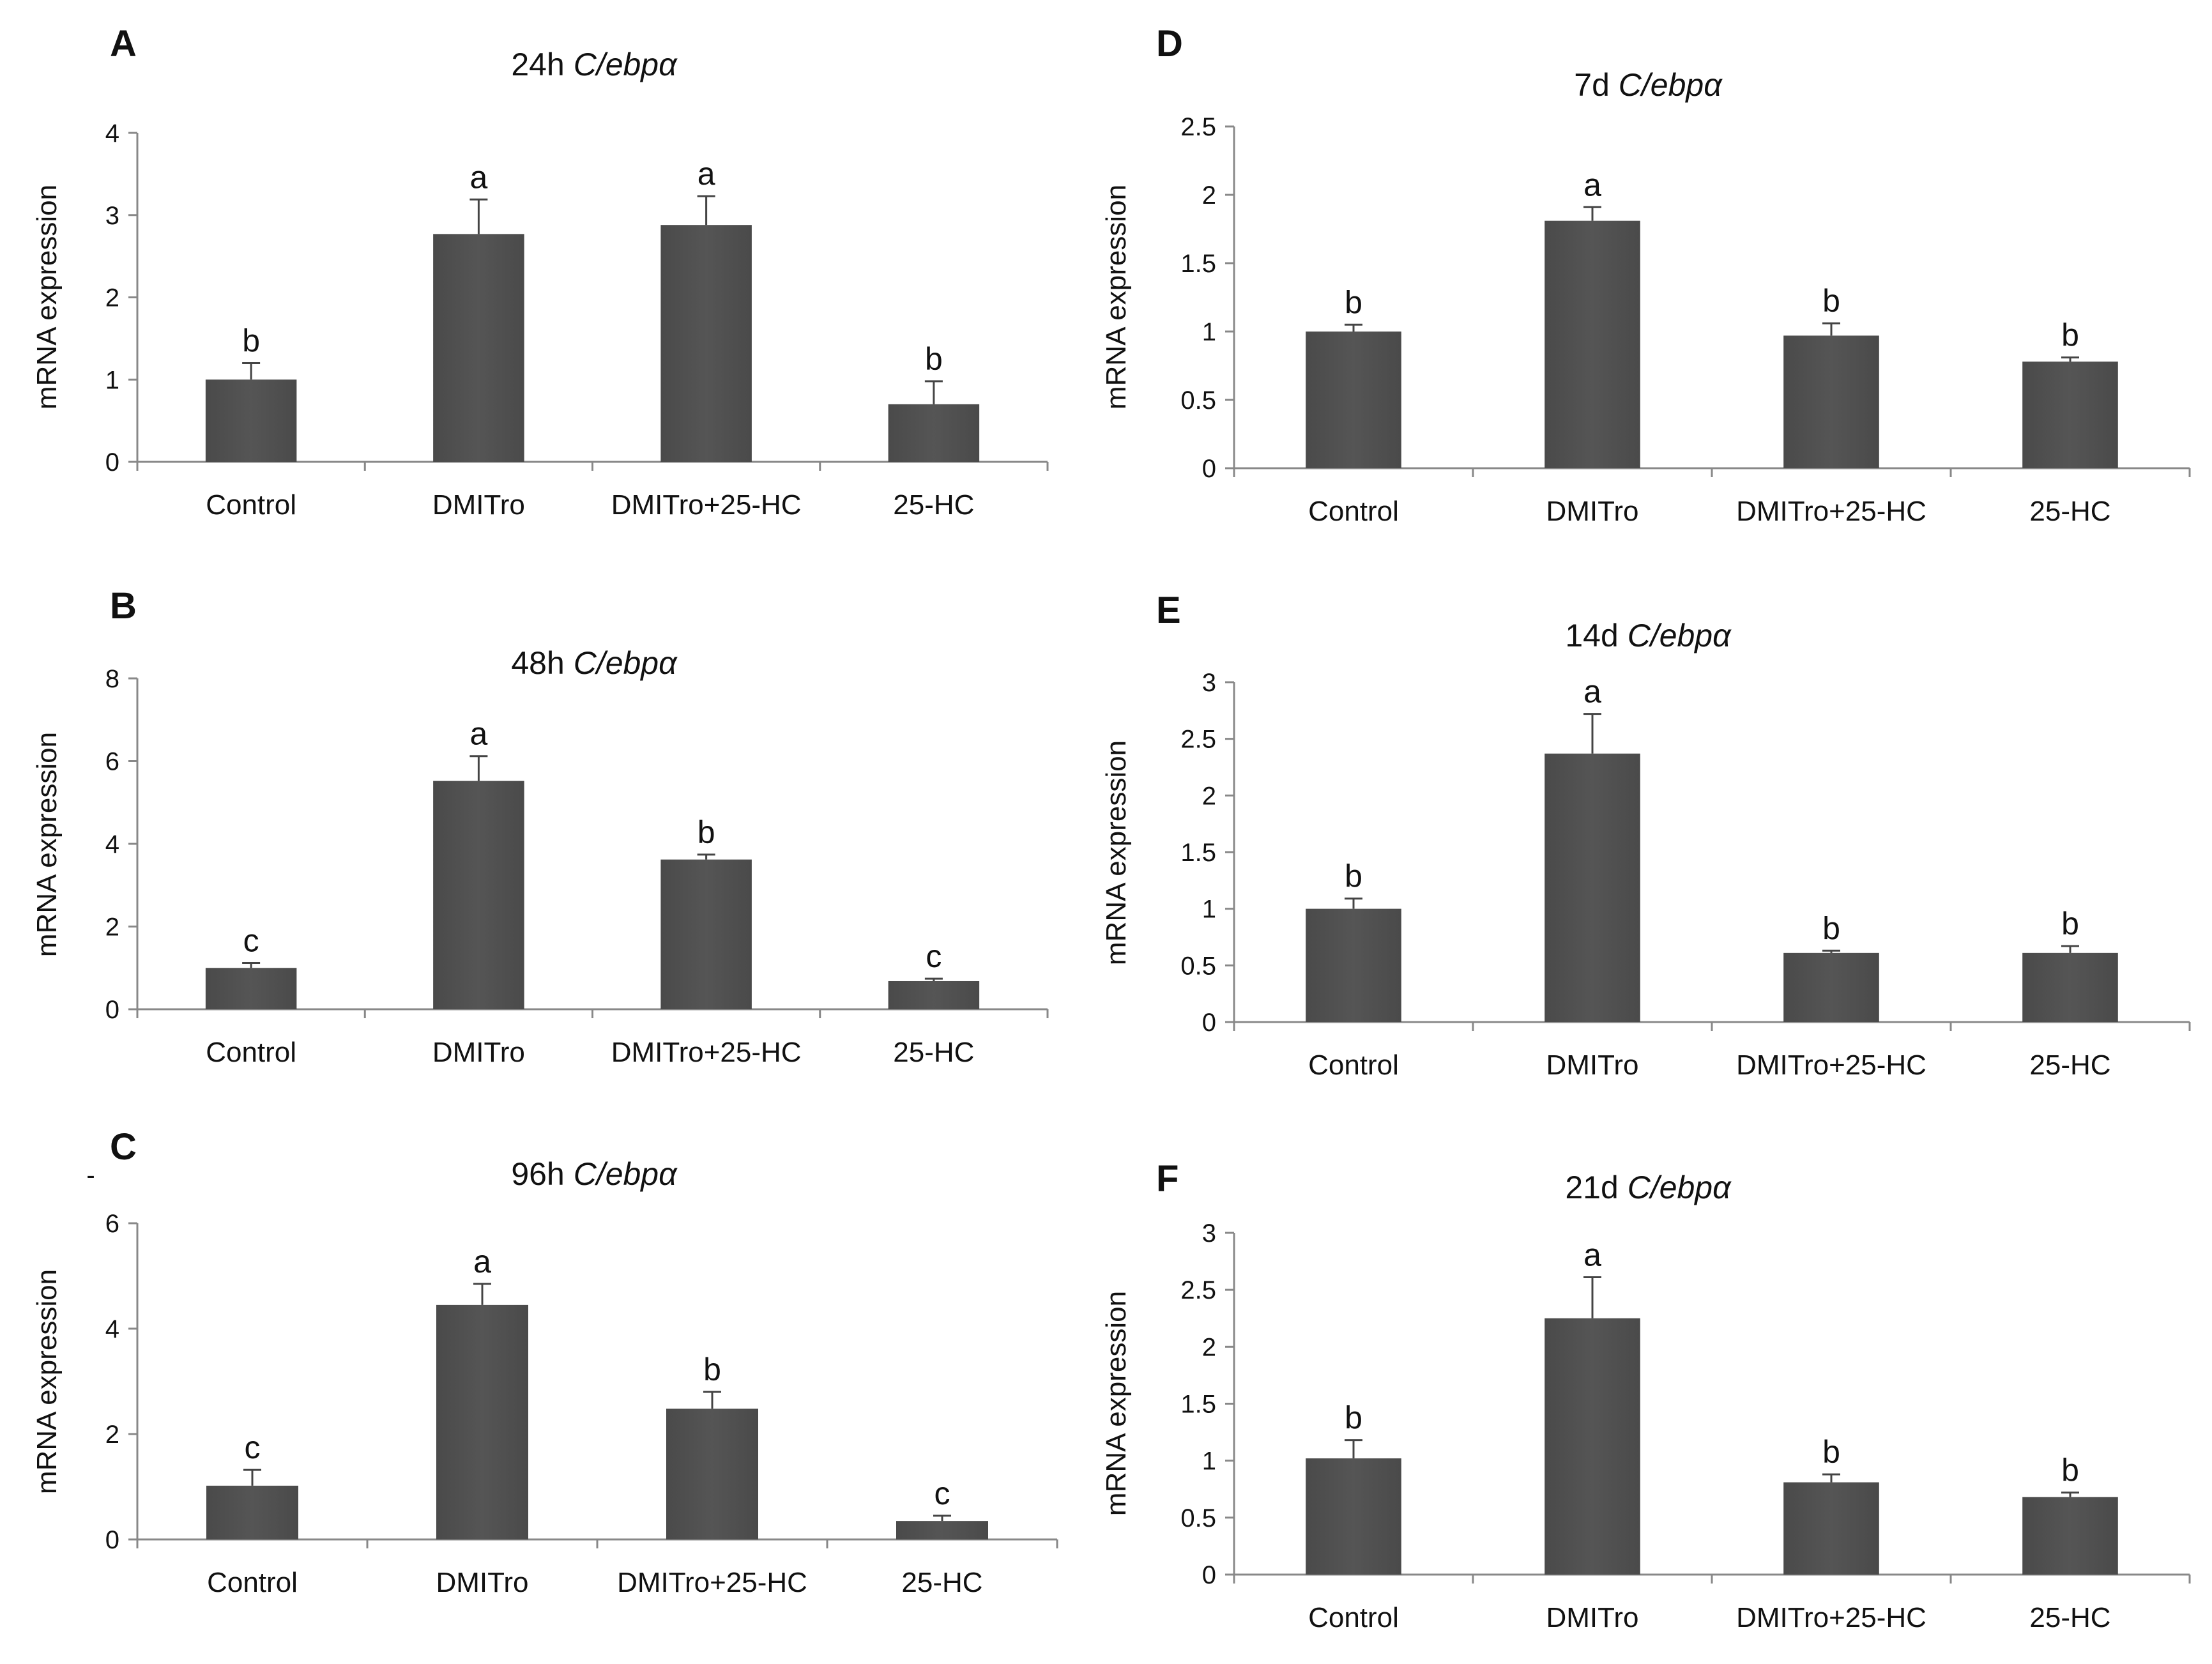 Image resolution: width=2212 pixels, height=1664 pixels. What do you see at coordinates (1831, 951) in the screenshot?
I see `panel-e-error-bar` at bounding box center [1831, 951].